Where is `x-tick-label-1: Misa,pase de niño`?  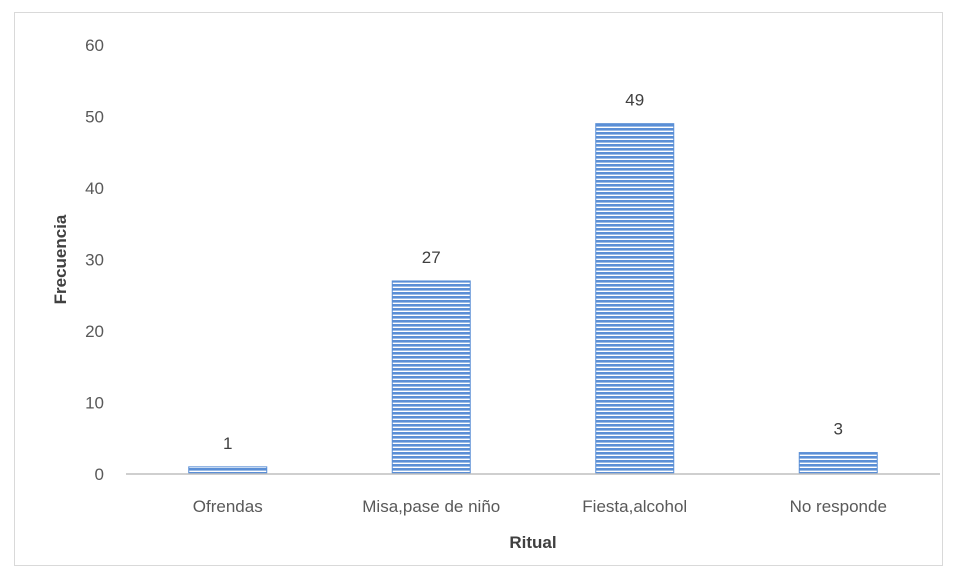 x-tick-label-1: Misa,pase de niño is located at coordinates (431, 506).